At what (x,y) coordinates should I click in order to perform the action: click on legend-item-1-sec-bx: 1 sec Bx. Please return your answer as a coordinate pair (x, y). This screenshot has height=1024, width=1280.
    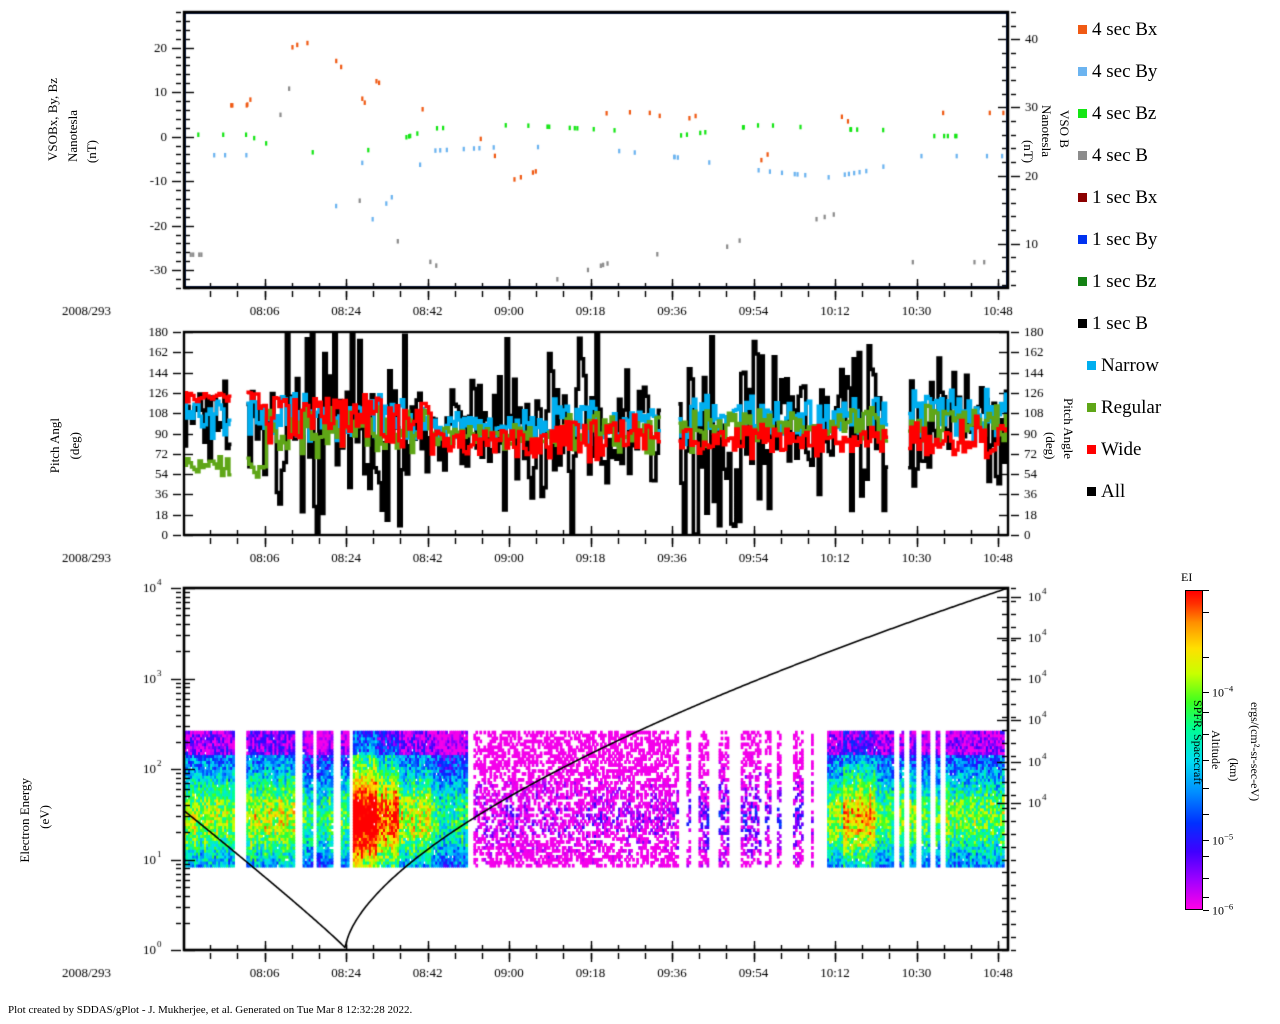
    Looking at the image, I should click on (1178, 197).